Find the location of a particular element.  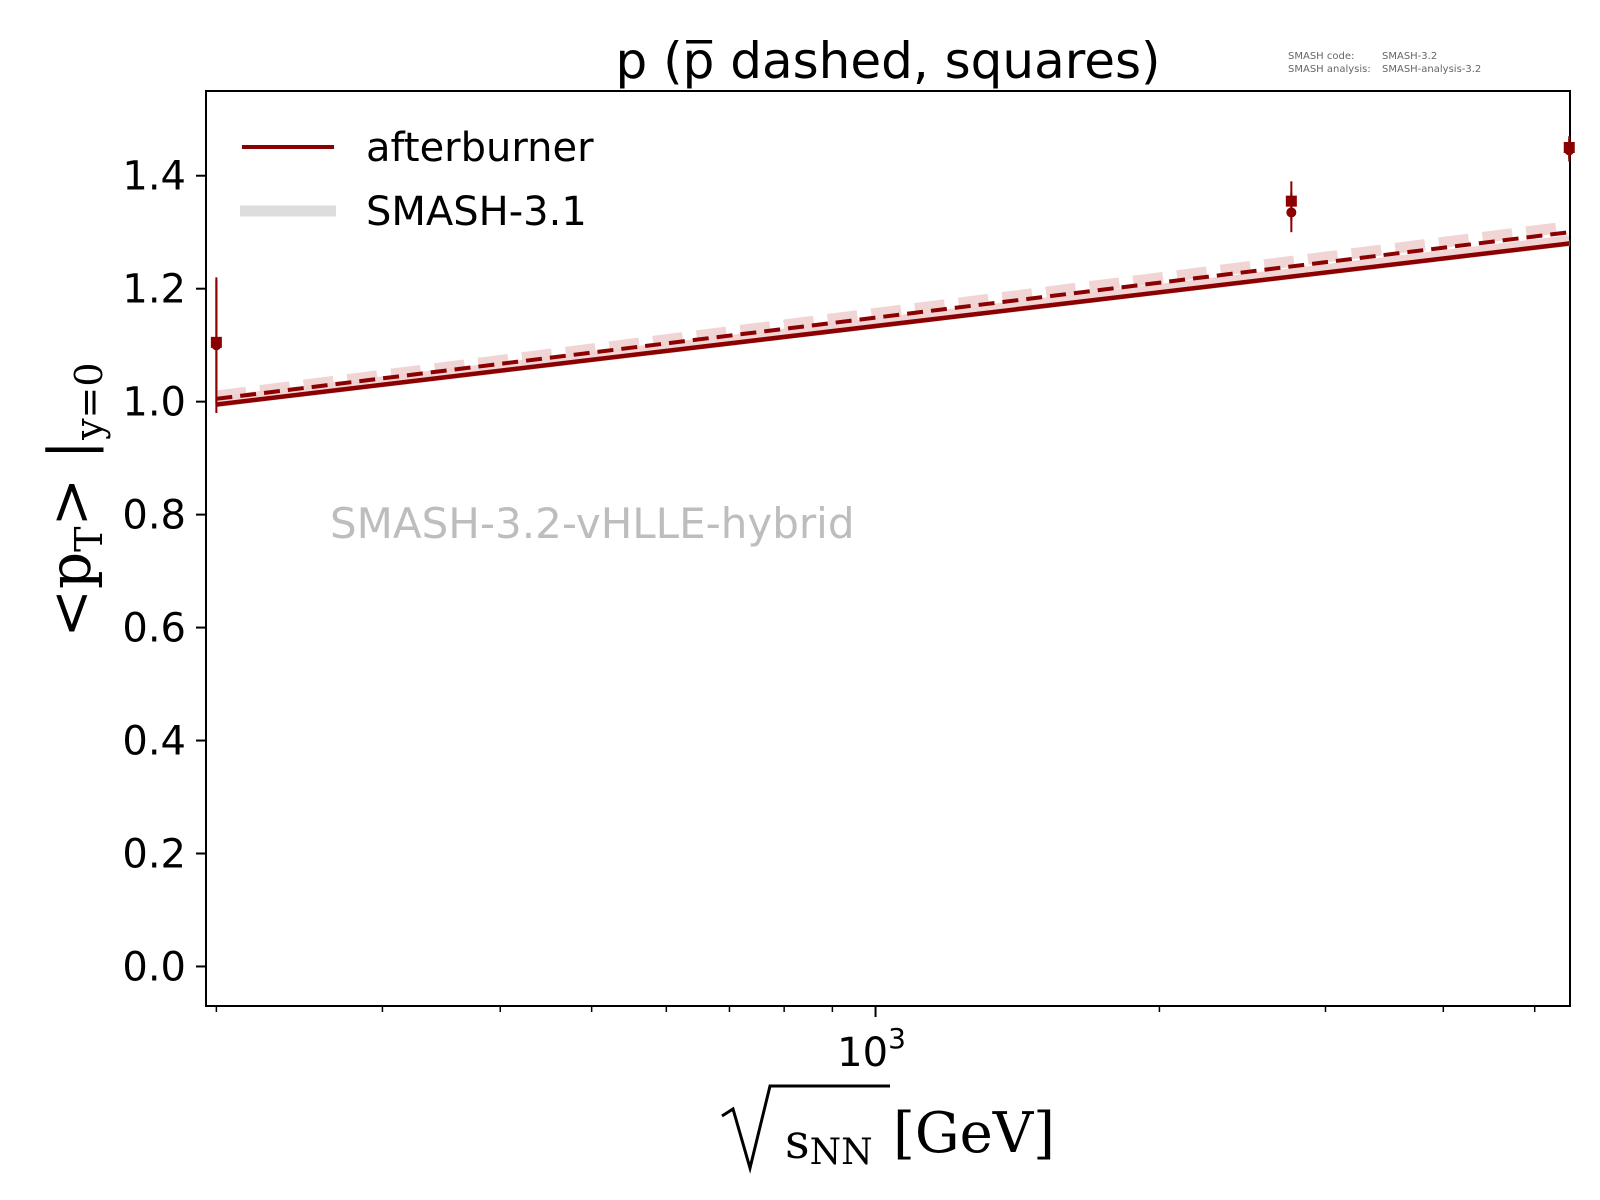

svg-text: <pT> |y=0 is located at coordinates (73, 499).